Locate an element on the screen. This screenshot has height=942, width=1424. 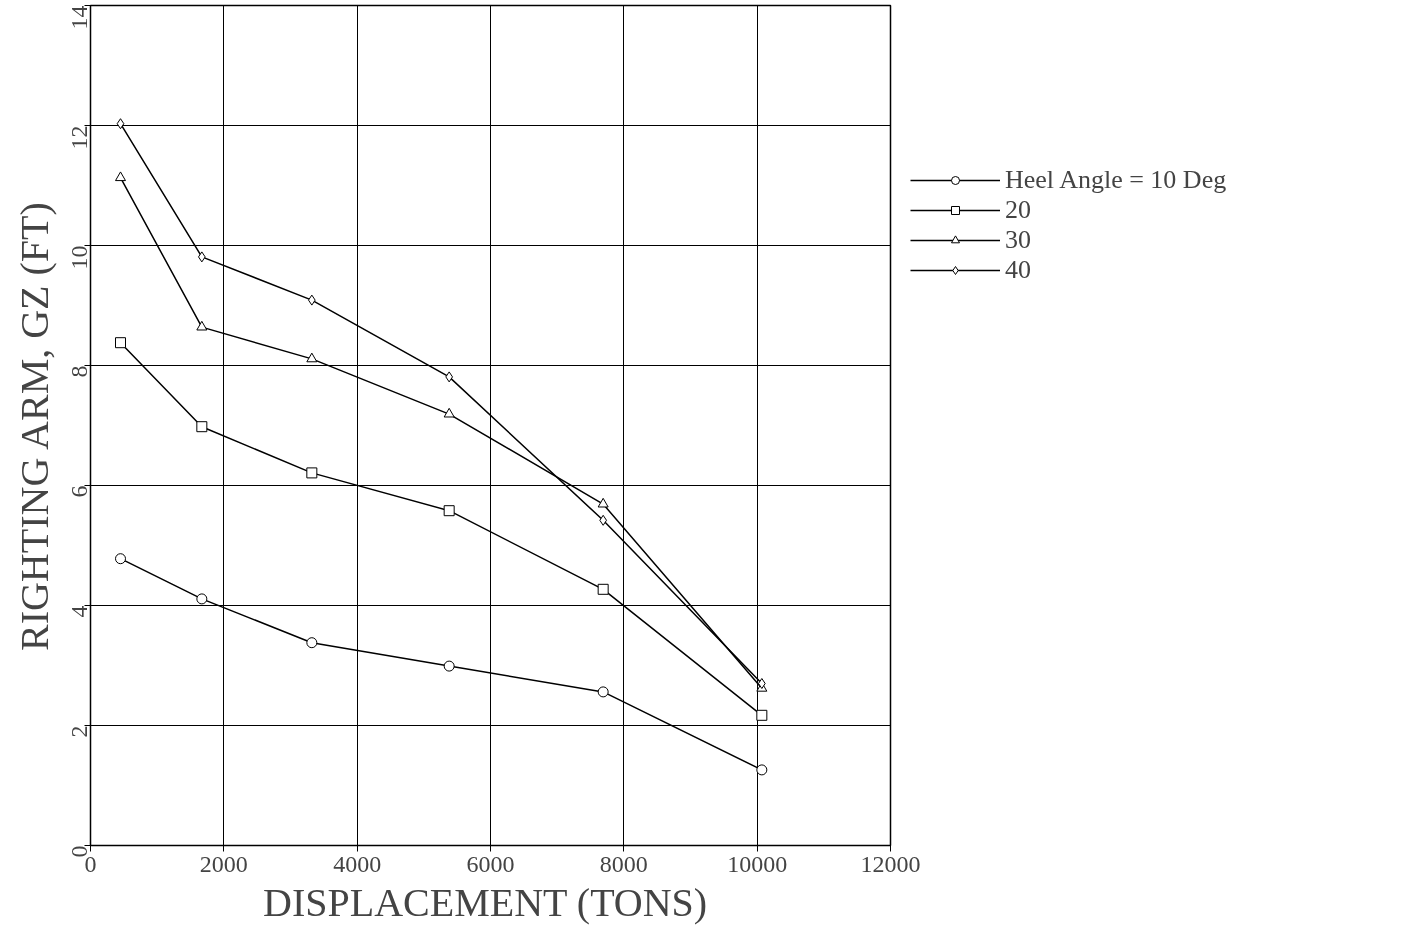
x-tick-label: 10000 is located at coordinates (757, 863).